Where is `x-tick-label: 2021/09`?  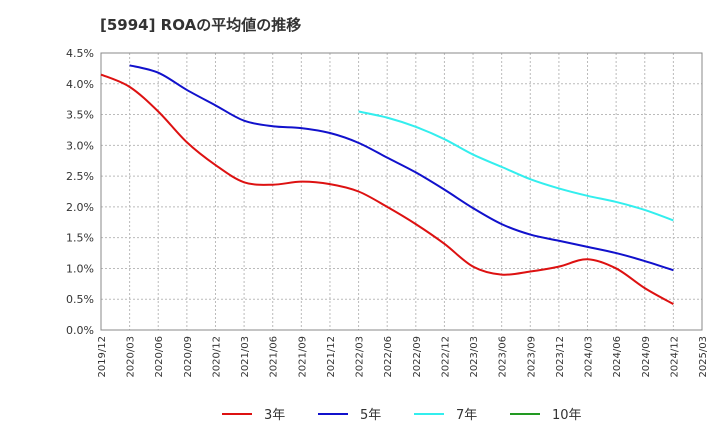
x-tick-label: 2021/09 is located at coordinates (302, 357).